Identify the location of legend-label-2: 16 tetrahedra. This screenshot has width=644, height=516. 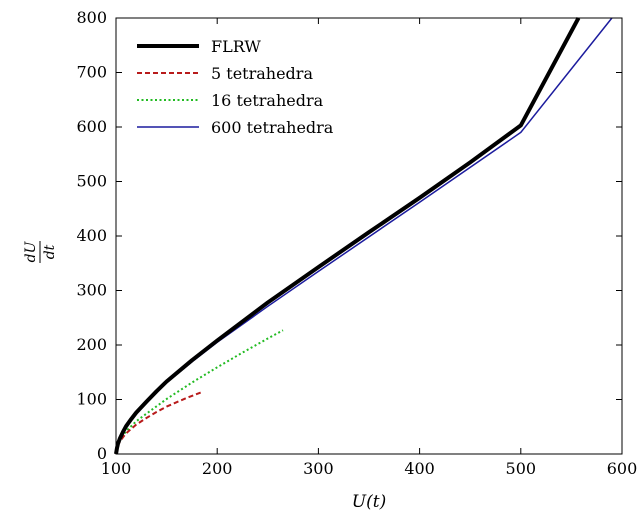
(267, 100).